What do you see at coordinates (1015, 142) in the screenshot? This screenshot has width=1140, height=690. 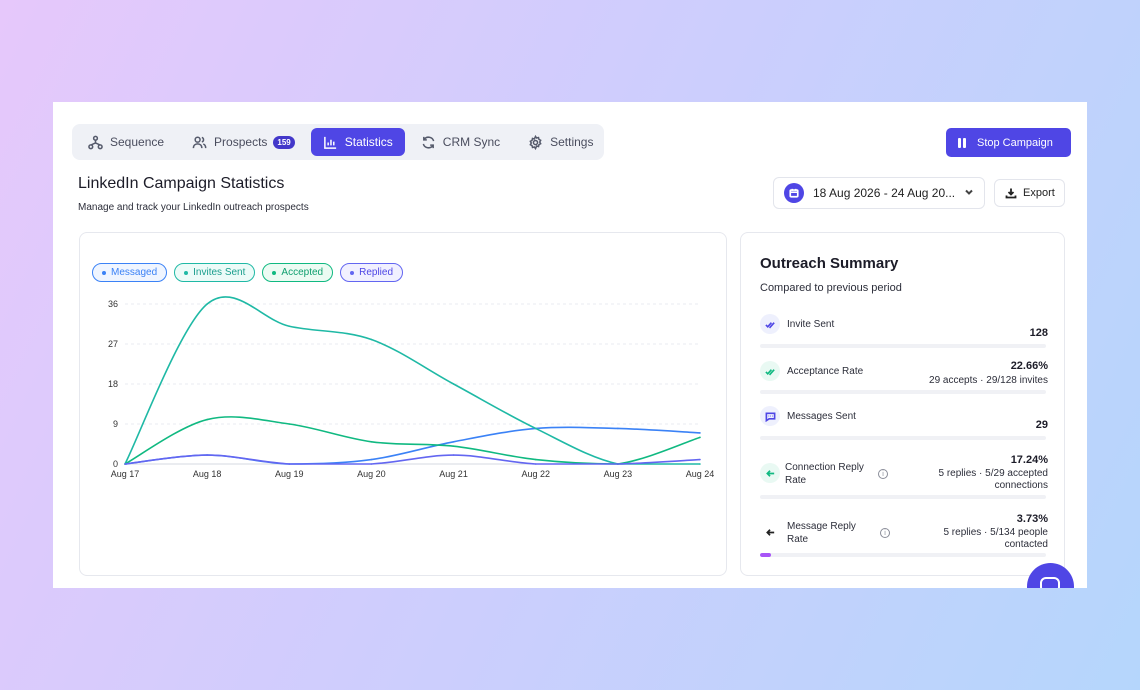 I see `stop-campaign-label: Stop Campaign` at bounding box center [1015, 142].